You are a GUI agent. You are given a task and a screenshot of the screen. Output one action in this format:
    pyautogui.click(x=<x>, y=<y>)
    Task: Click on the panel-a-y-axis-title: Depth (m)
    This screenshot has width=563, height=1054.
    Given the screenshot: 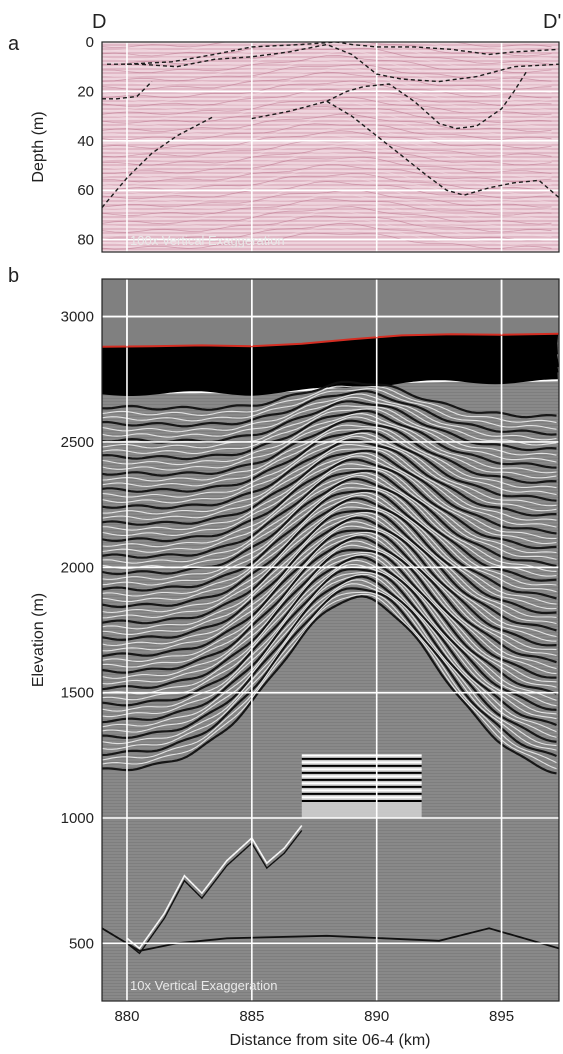 What is the action you would take?
    pyautogui.click(x=38, y=146)
    